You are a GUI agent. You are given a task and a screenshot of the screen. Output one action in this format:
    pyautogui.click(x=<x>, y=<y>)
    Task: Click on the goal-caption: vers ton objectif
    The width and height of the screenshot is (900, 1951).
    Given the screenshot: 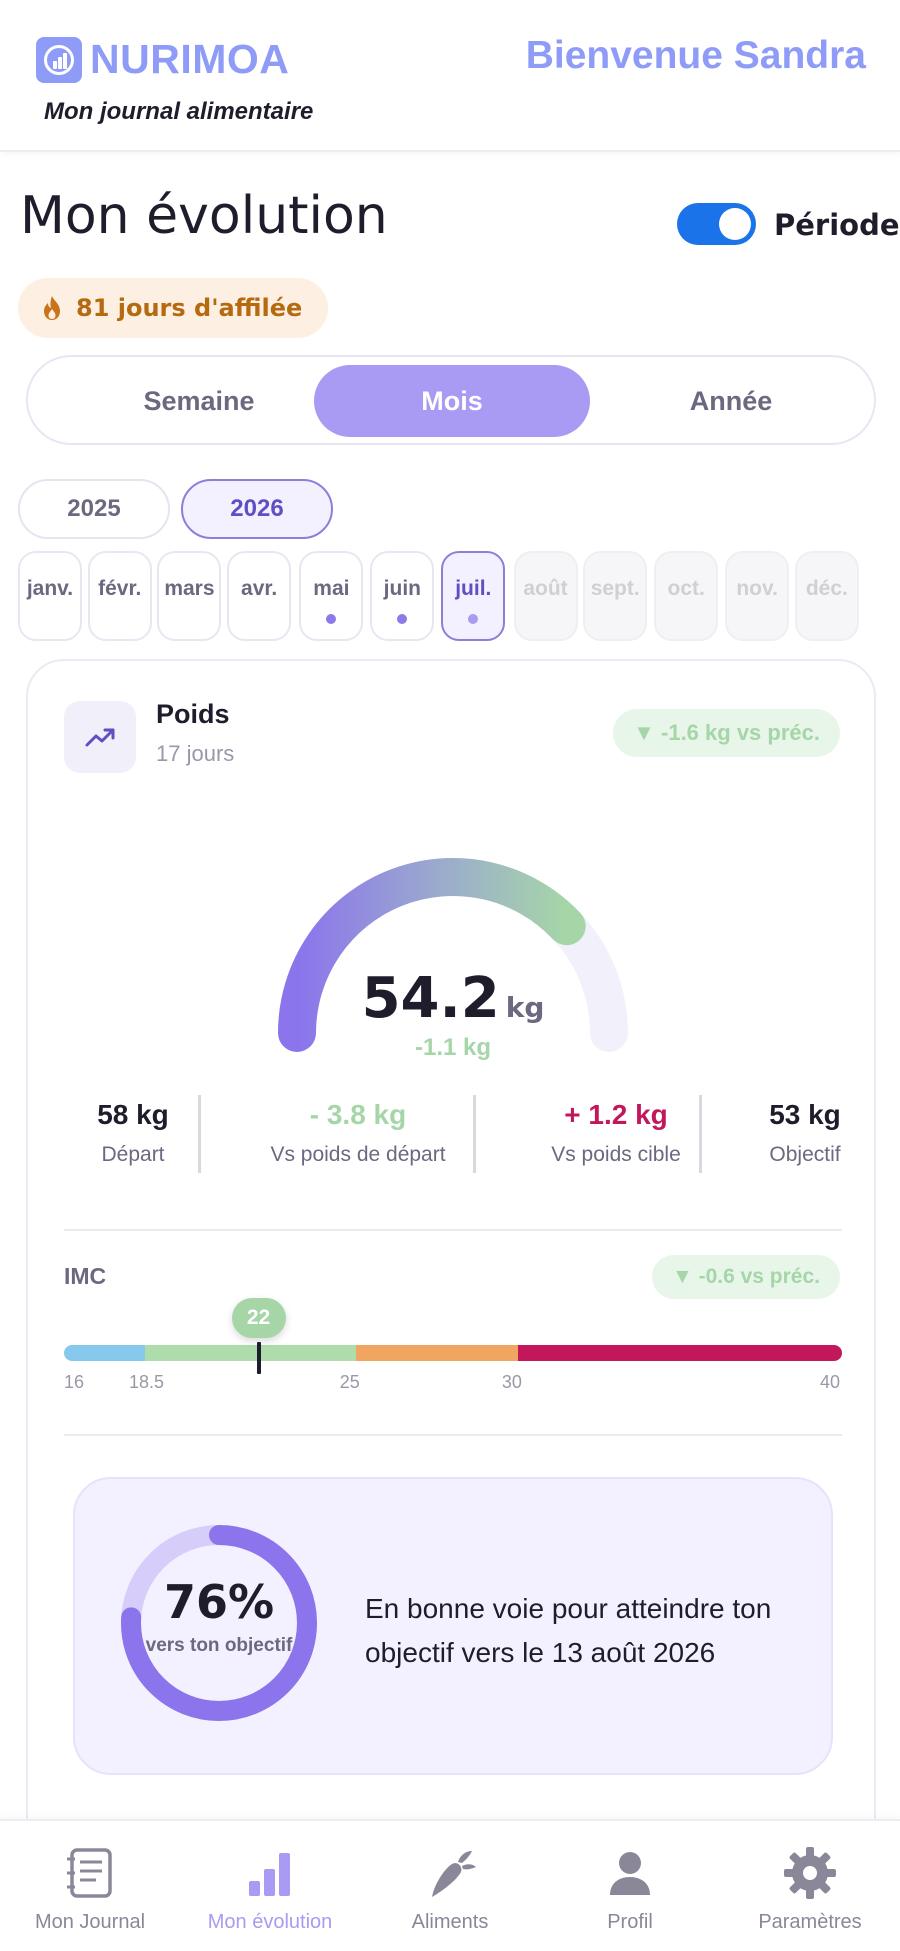 What is the action you would take?
    pyautogui.click(x=219, y=1645)
    